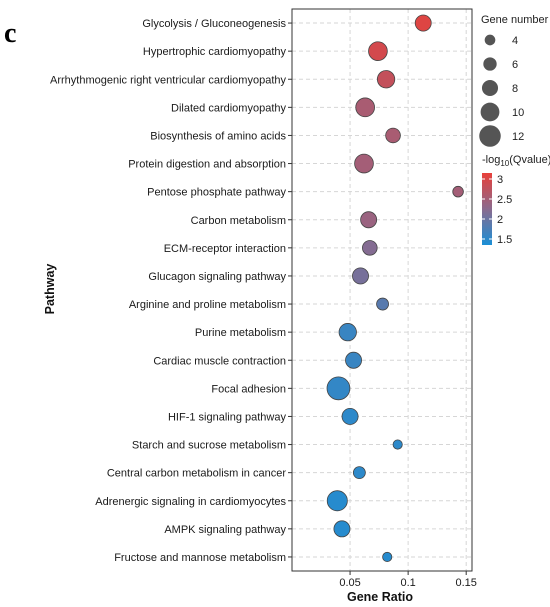 The width and height of the screenshot is (550, 607). Describe the element at coordinates (190, 502) in the screenshot. I see `category-label: Adrenergic signaling in cardiomyocytes` at that location.